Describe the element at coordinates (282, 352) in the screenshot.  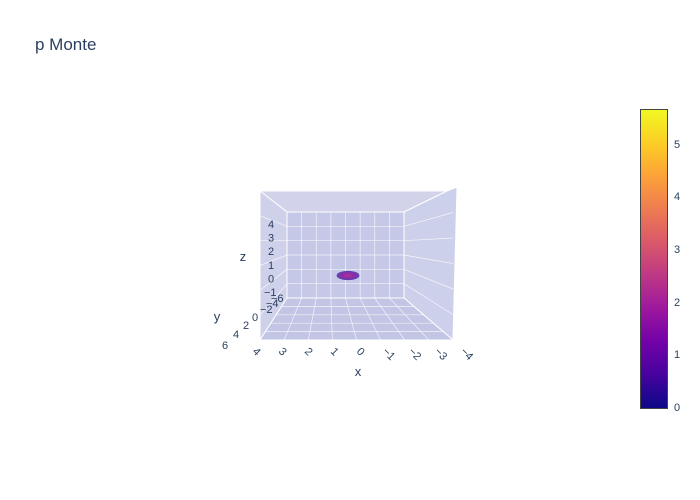
I see `x-tick-label: 3` at that location.